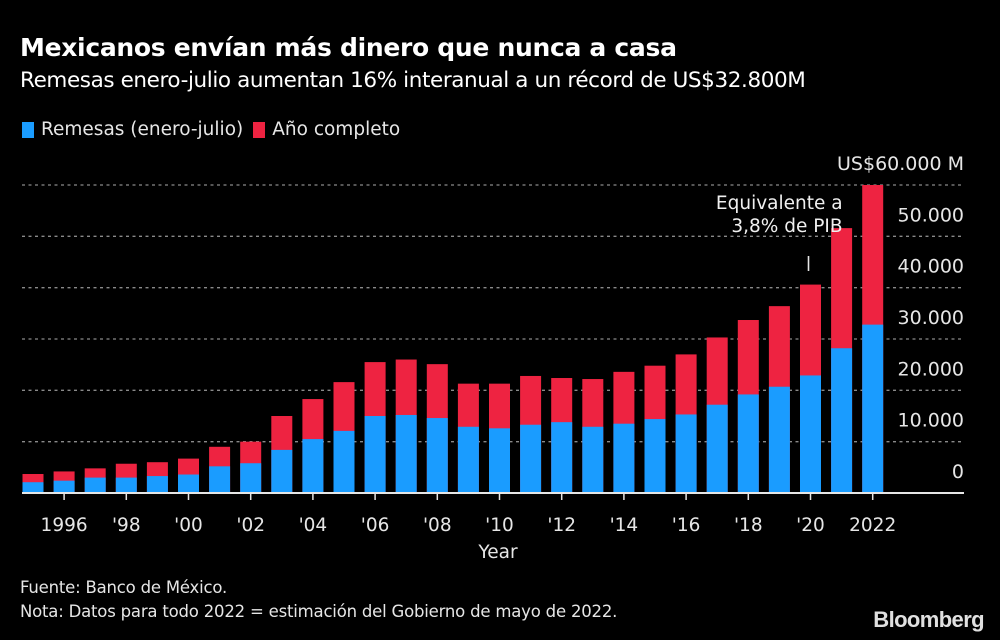 This screenshot has width=1000, height=640. I want to click on x-tick-label: '18, so click(748, 525).